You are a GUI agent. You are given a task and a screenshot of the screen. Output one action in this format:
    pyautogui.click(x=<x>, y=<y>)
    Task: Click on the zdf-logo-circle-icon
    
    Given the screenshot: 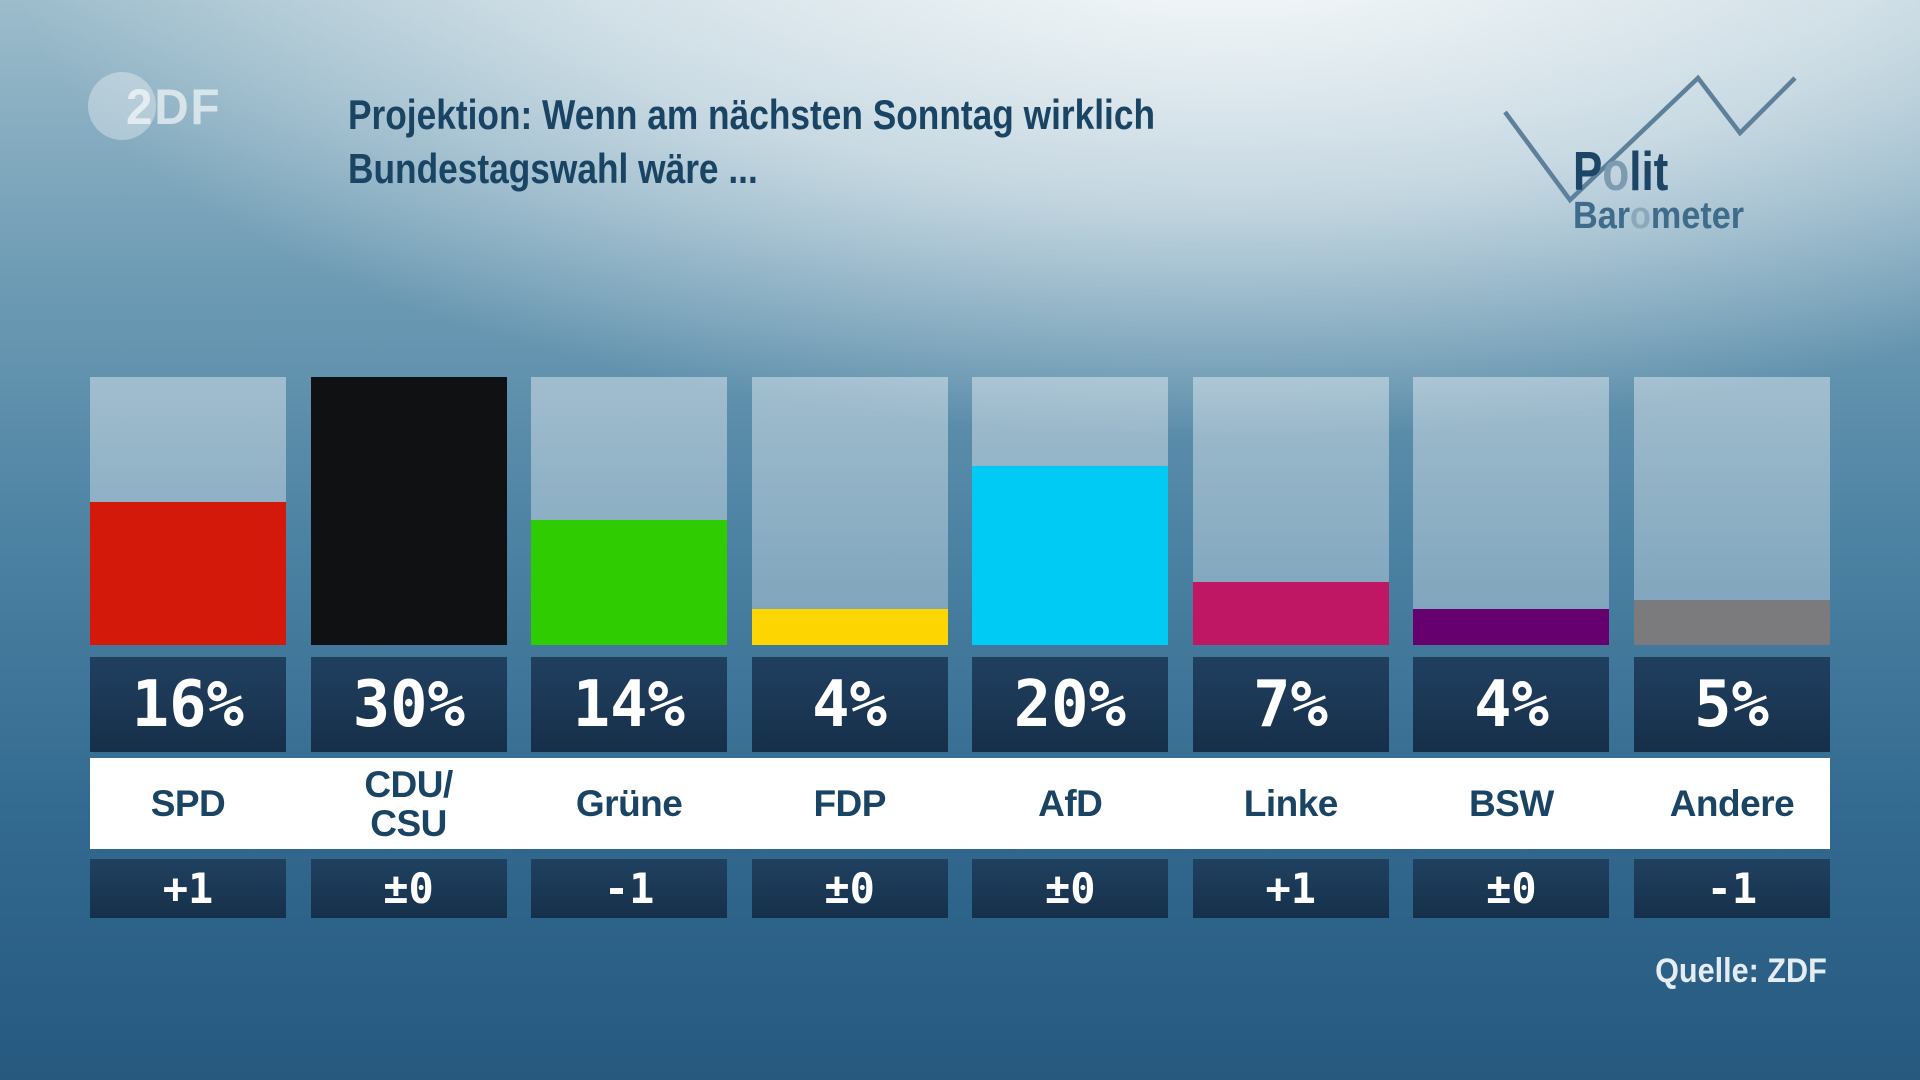 What is the action you would take?
    pyautogui.click(x=122, y=106)
    